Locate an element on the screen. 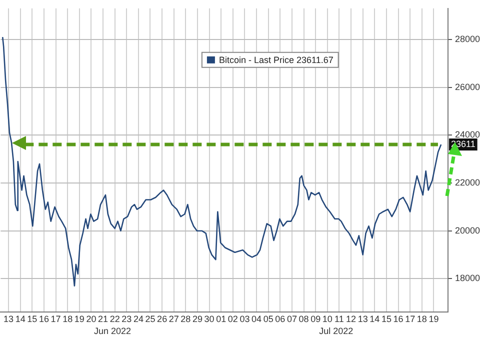 This screenshot has width=485, height=339. x-tick-label: 04 is located at coordinates (257, 319).